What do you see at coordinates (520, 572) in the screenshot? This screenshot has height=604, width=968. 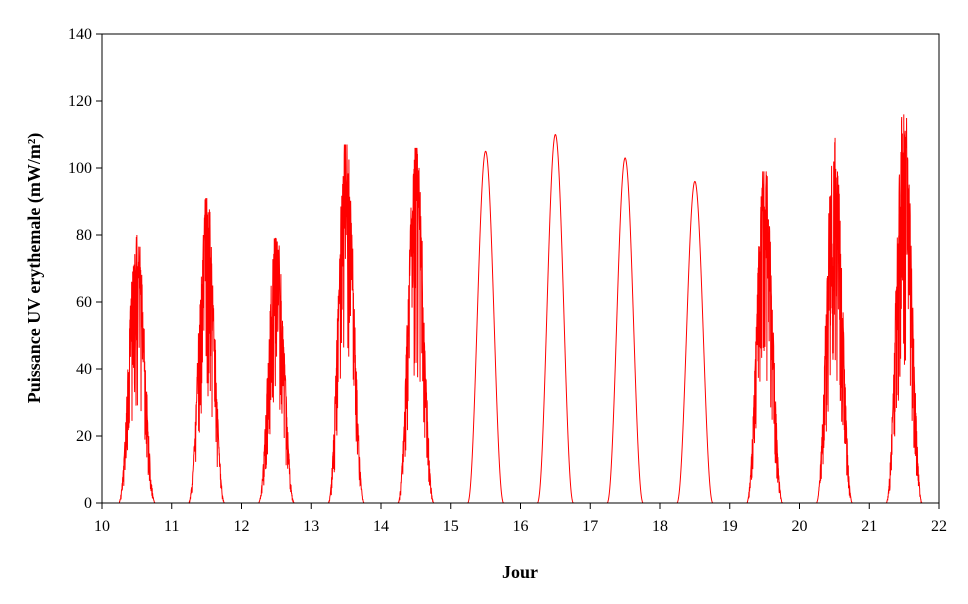 I see `x-axis-title: Jour` at bounding box center [520, 572].